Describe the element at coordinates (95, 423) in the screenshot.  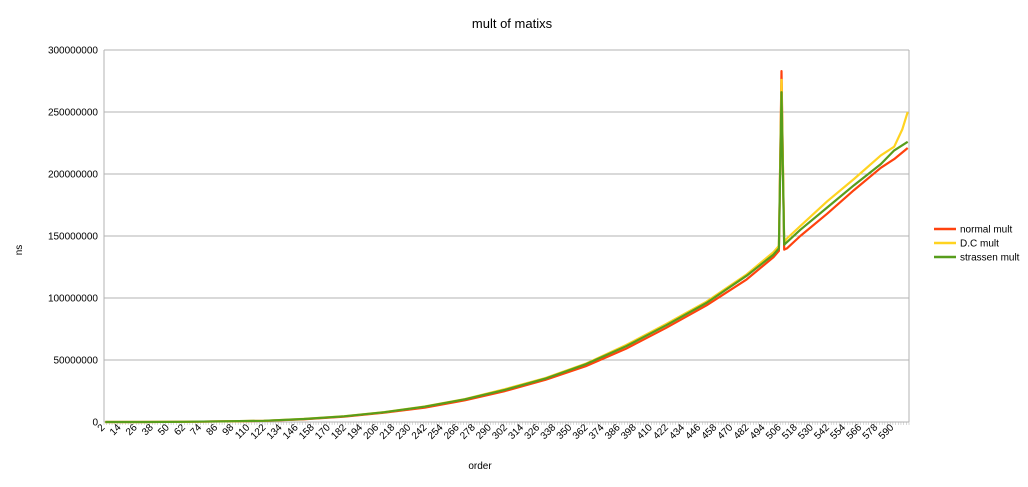
I see `y-tick-label: 0` at that location.